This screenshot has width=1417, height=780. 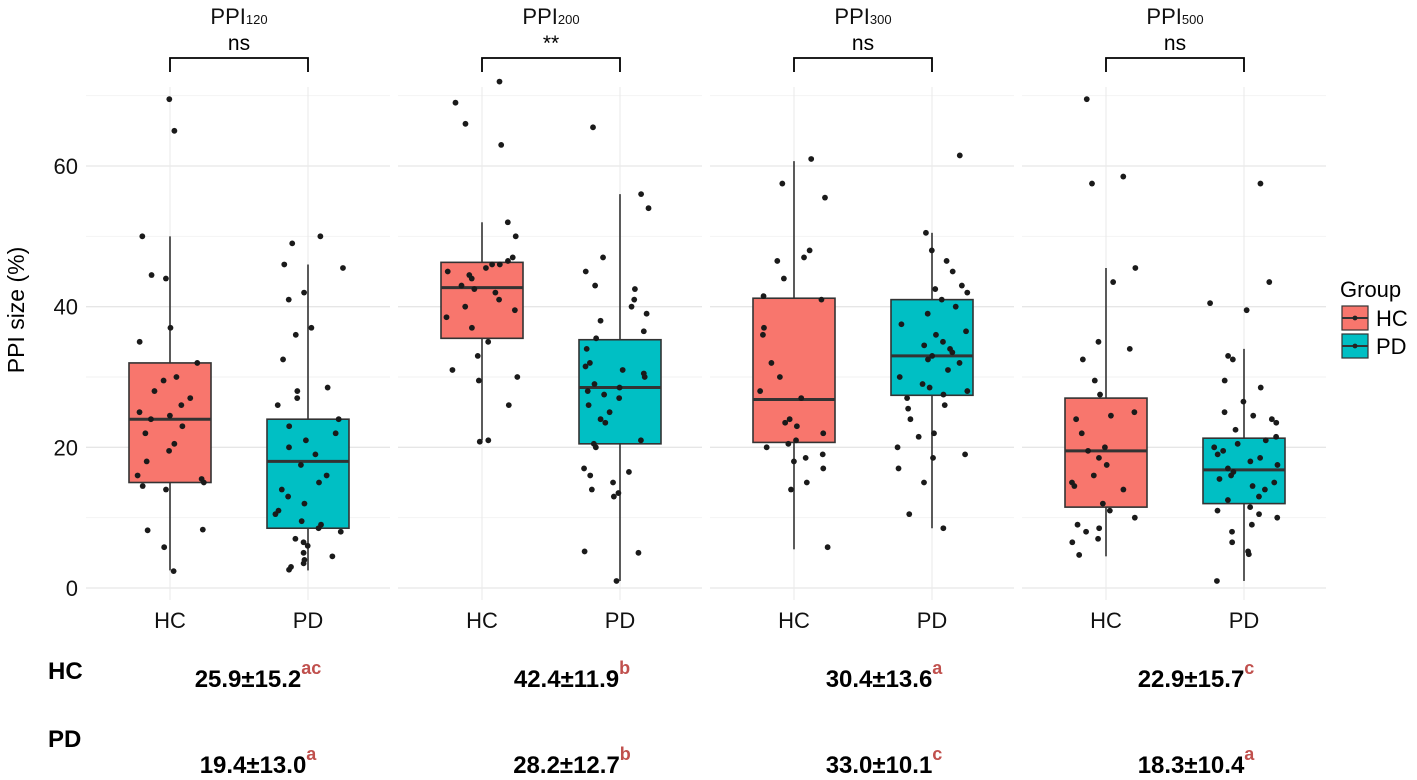 What do you see at coordinates (239, 43) in the screenshot?
I see `significance-label: ns` at bounding box center [239, 43].